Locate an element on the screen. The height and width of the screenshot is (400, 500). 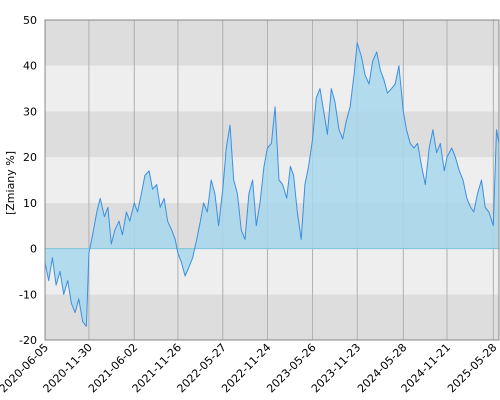
y-axis-label: [Zmiany %] is located at coordinates (10, 183).